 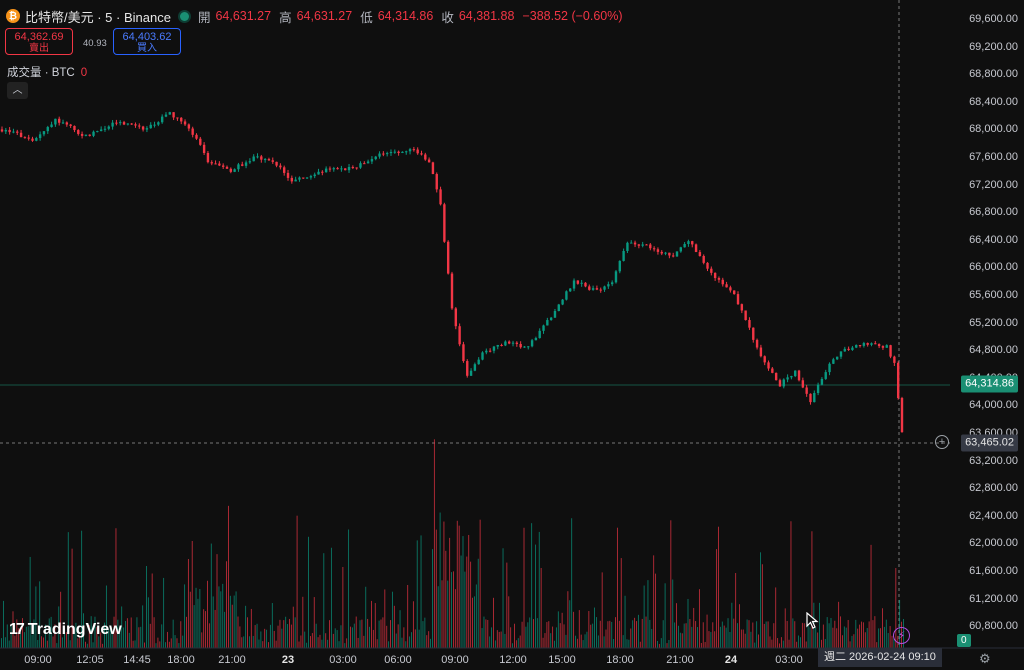 I want to click on lightning-icon: ⚡, so click(x=901, y=635).